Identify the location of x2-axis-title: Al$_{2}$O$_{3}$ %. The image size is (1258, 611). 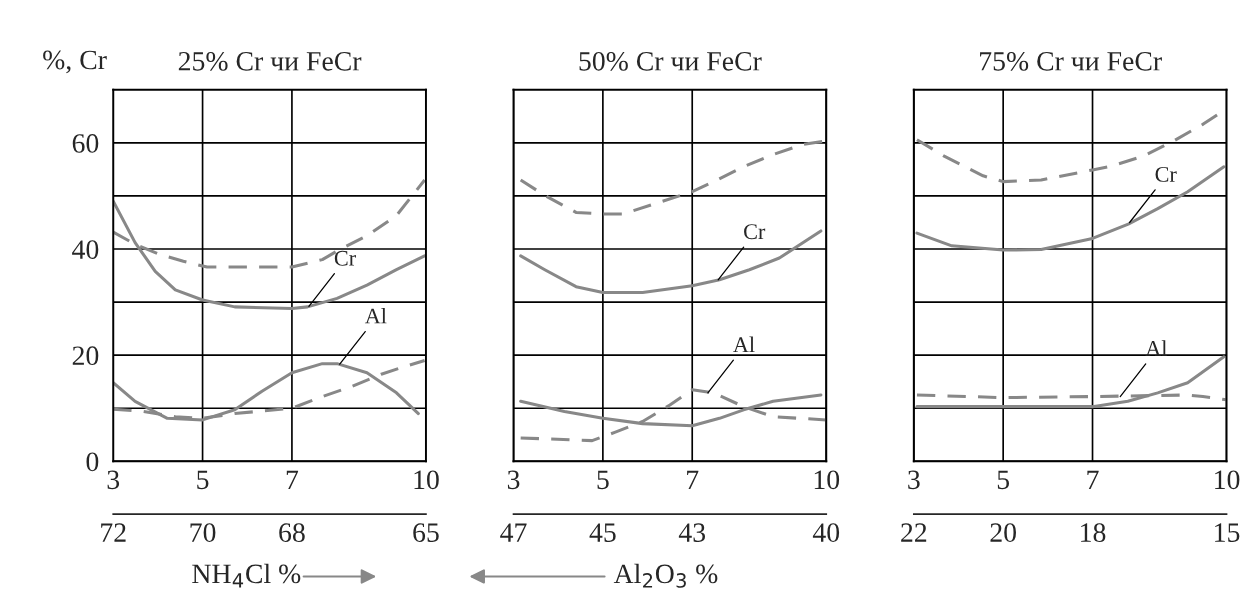
(665, 575).